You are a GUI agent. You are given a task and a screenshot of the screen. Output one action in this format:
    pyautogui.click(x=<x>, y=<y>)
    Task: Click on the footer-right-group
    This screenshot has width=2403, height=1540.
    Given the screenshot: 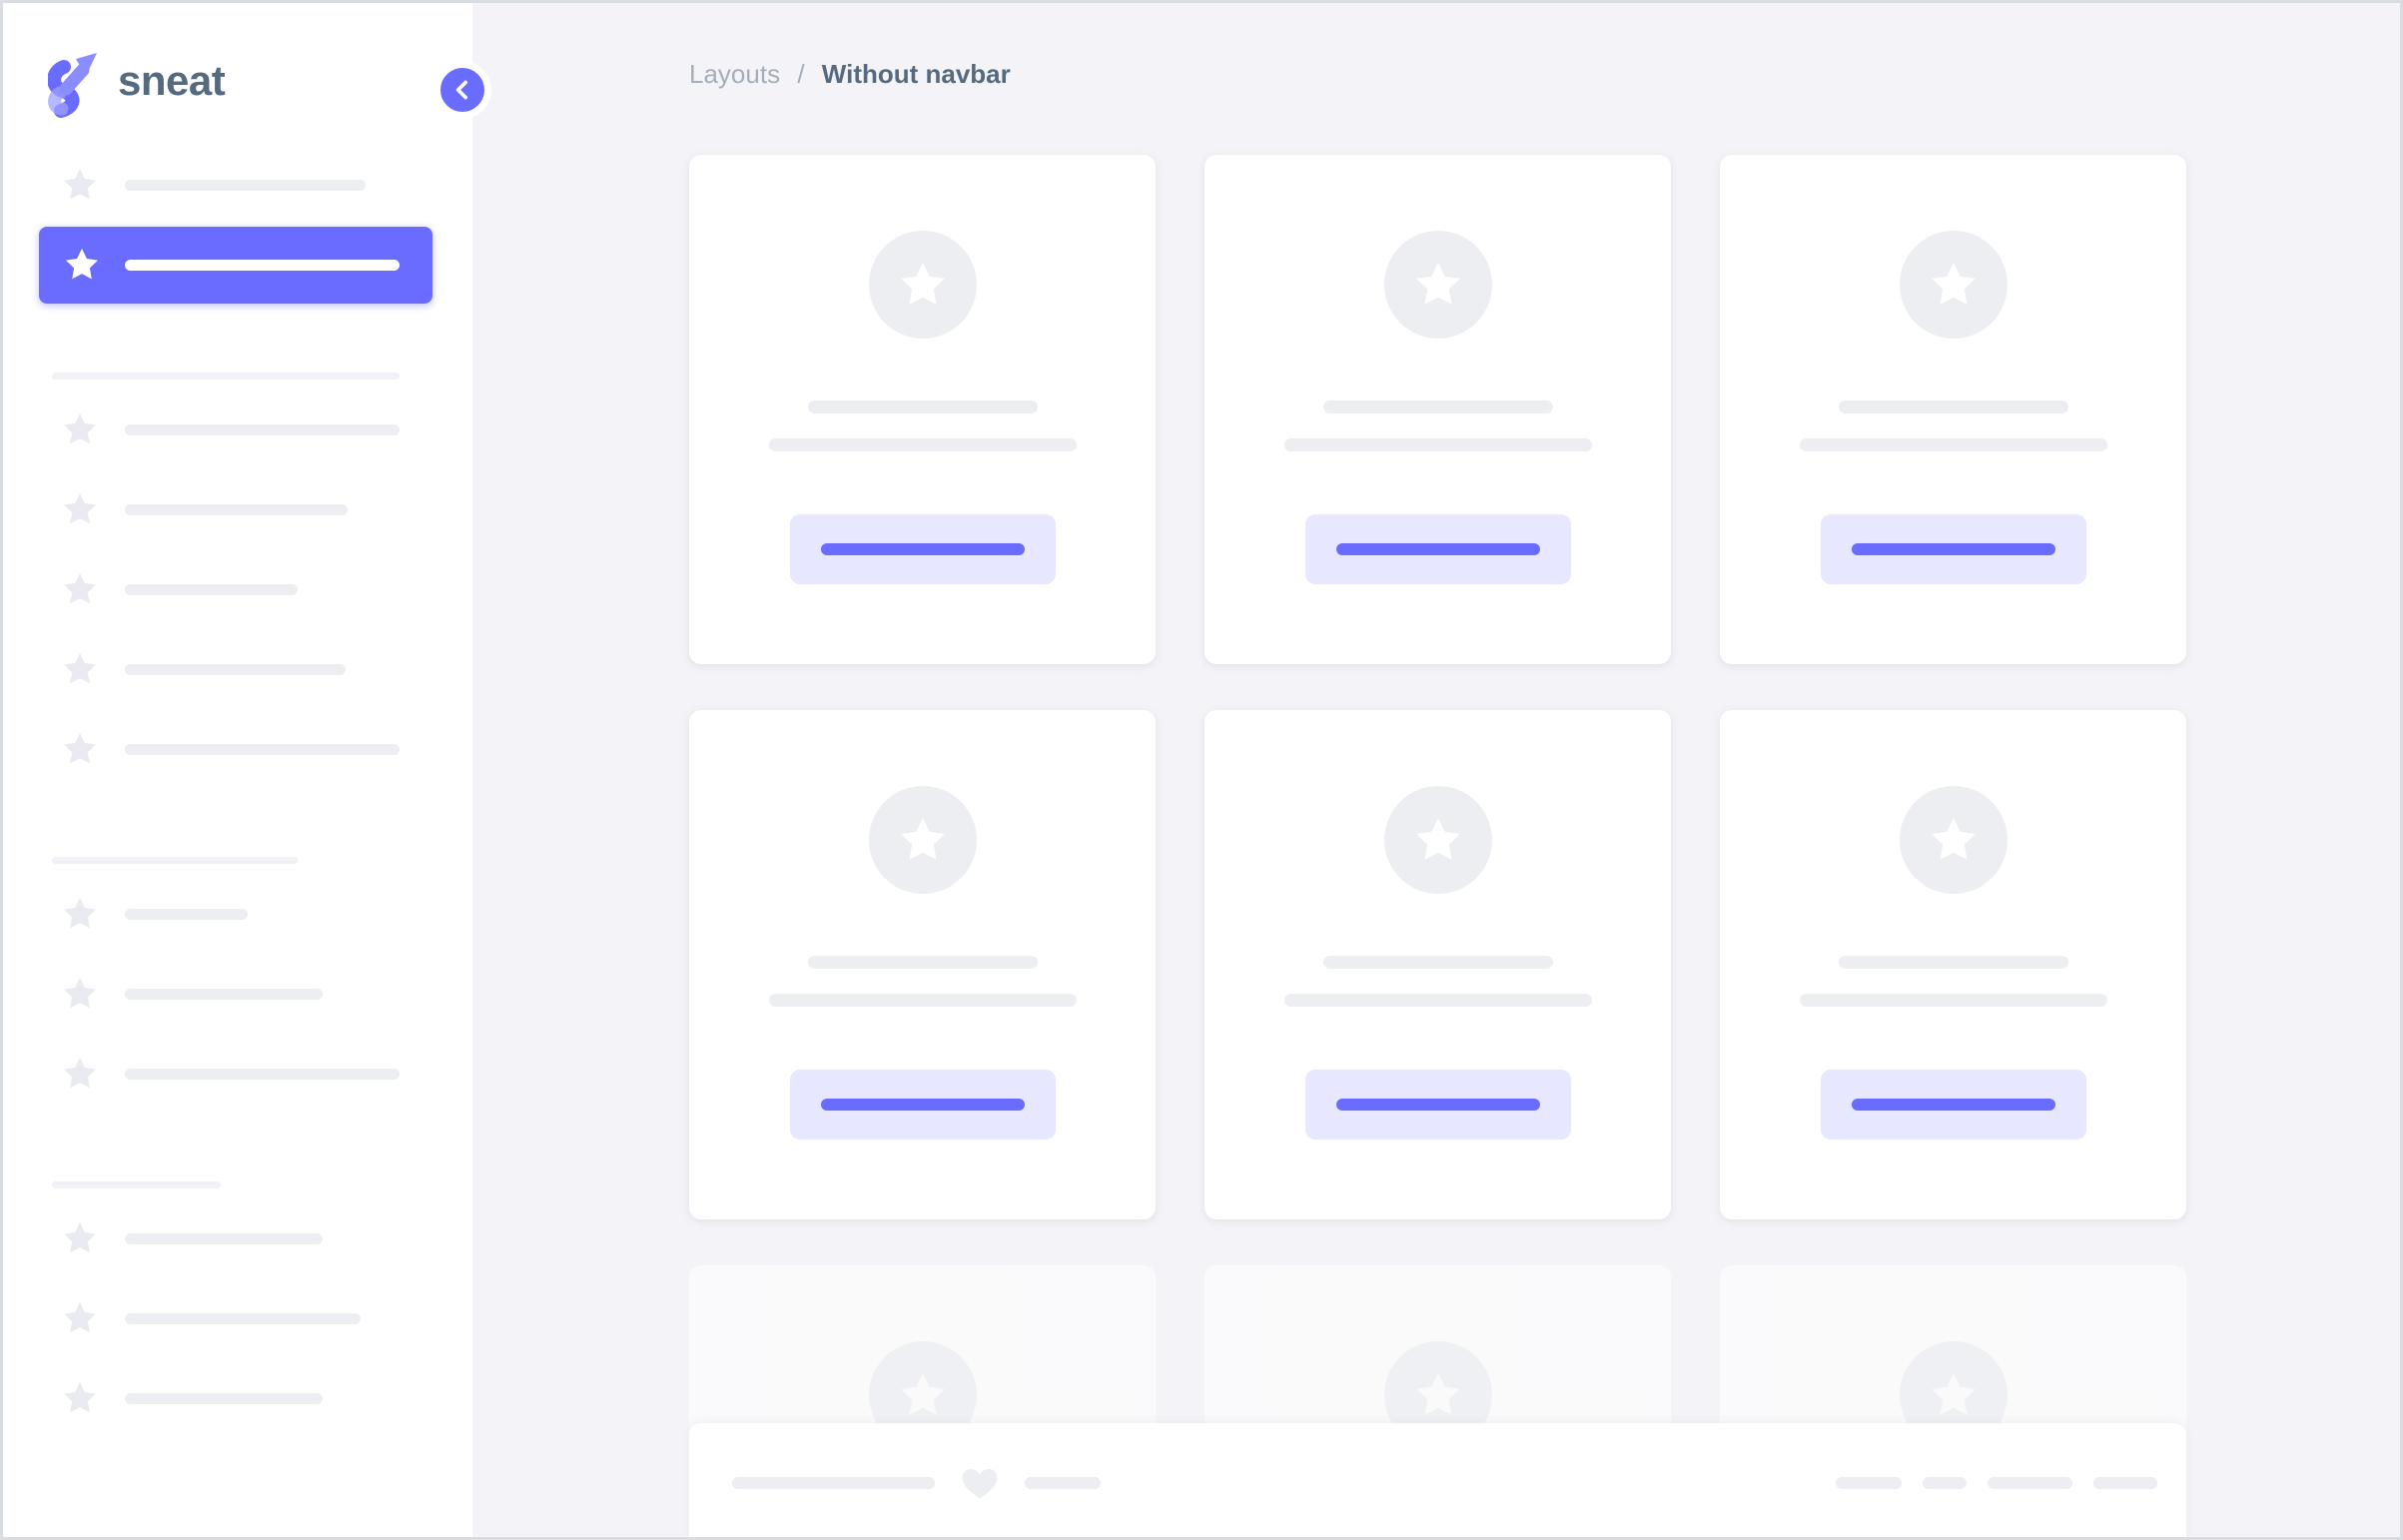 What is the action you would take?
    pyautogui.click(x=1997, y=1480)
    